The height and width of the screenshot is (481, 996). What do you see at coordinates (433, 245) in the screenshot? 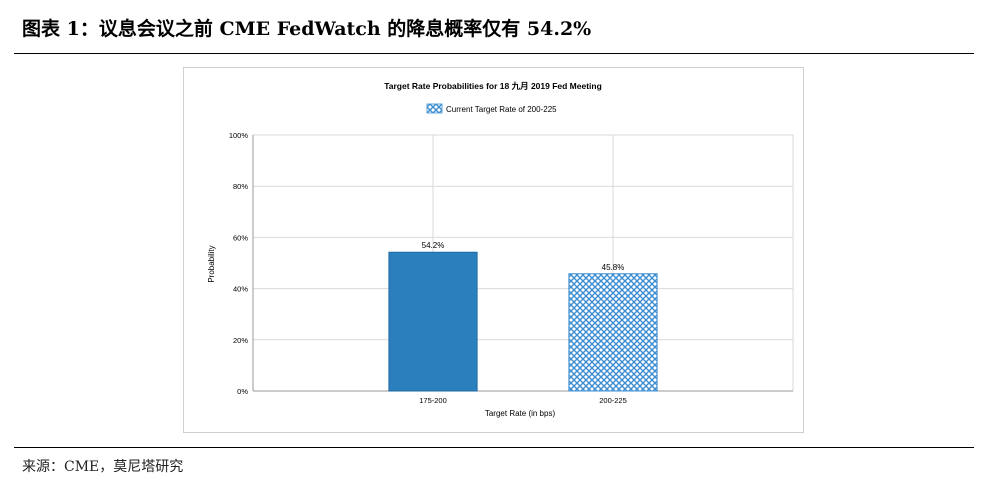
I see `bar-value-label: 54.2%` at bounding box center [433, 245].